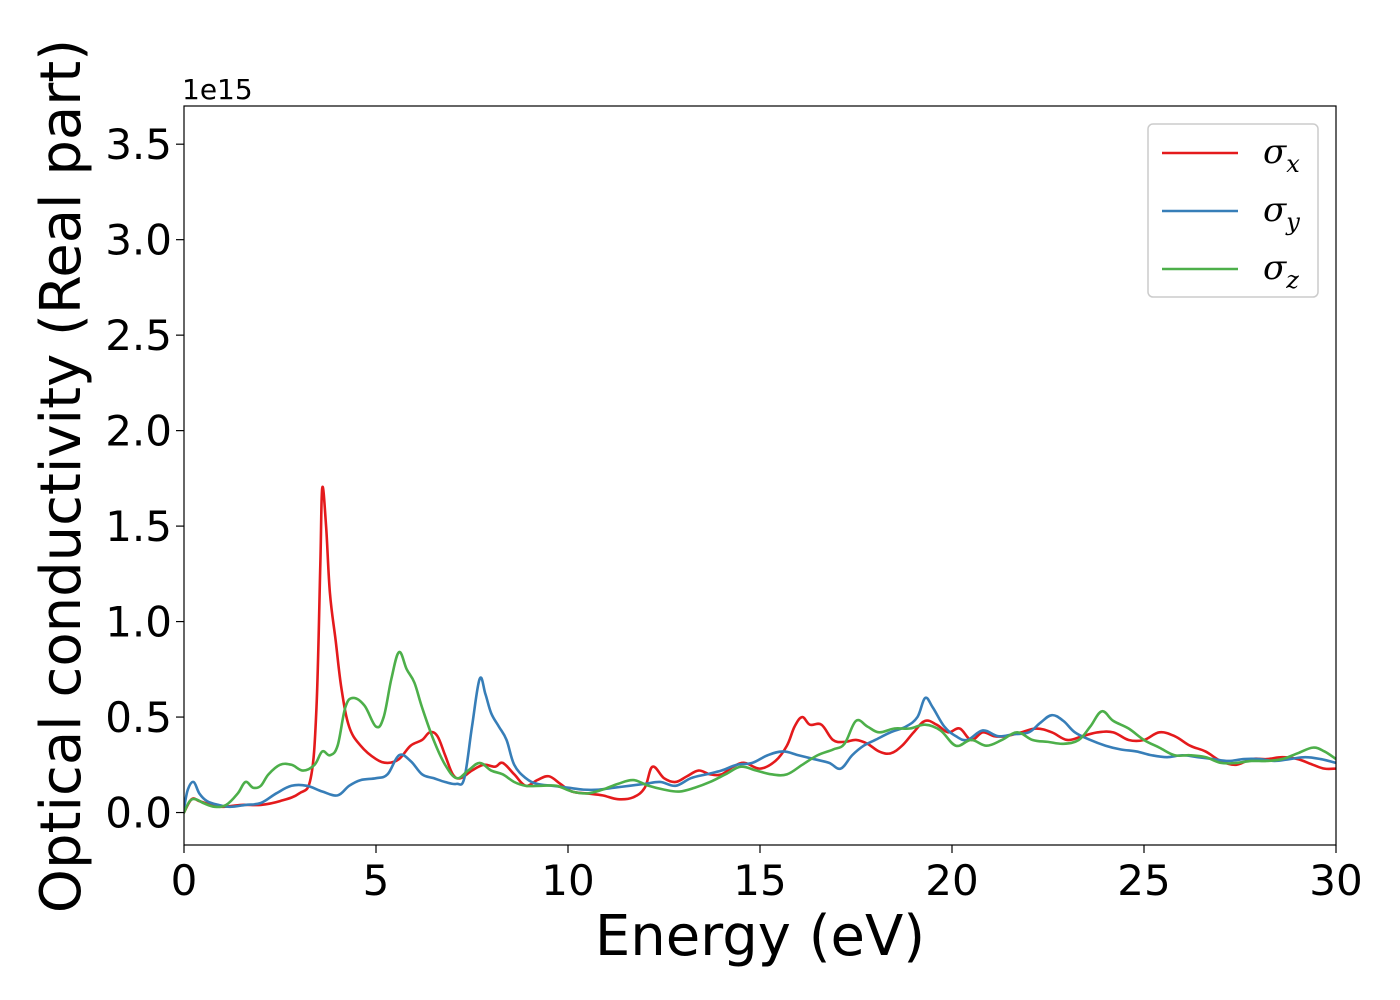  Describe the element at coordinates (376, 880) in the screenshot. I see `x-tick-label: 5` at that location.